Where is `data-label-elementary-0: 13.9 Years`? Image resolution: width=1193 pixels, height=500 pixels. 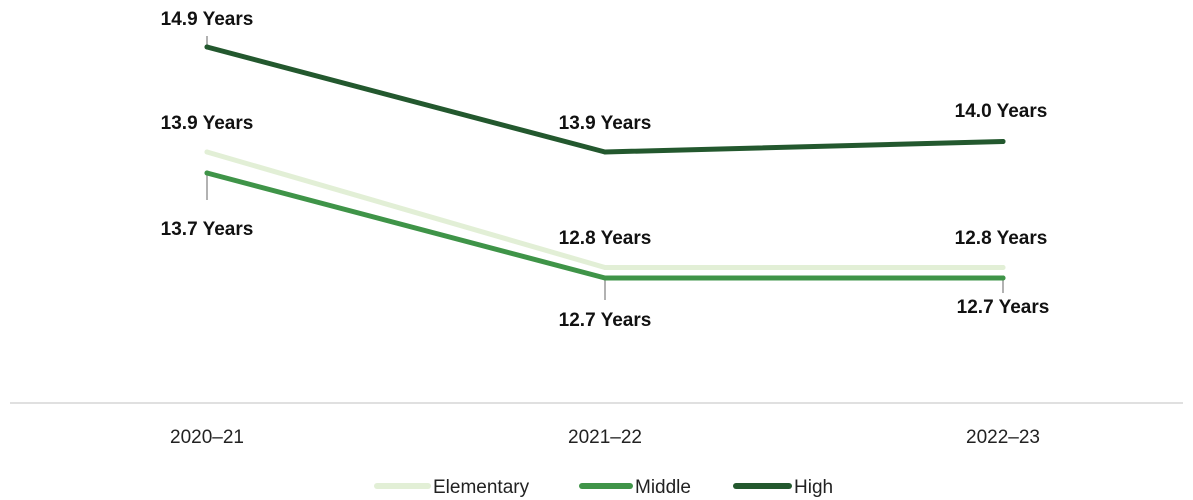
data-label-elementary-0: 13.9 Years is located at coordinates (207, 123).